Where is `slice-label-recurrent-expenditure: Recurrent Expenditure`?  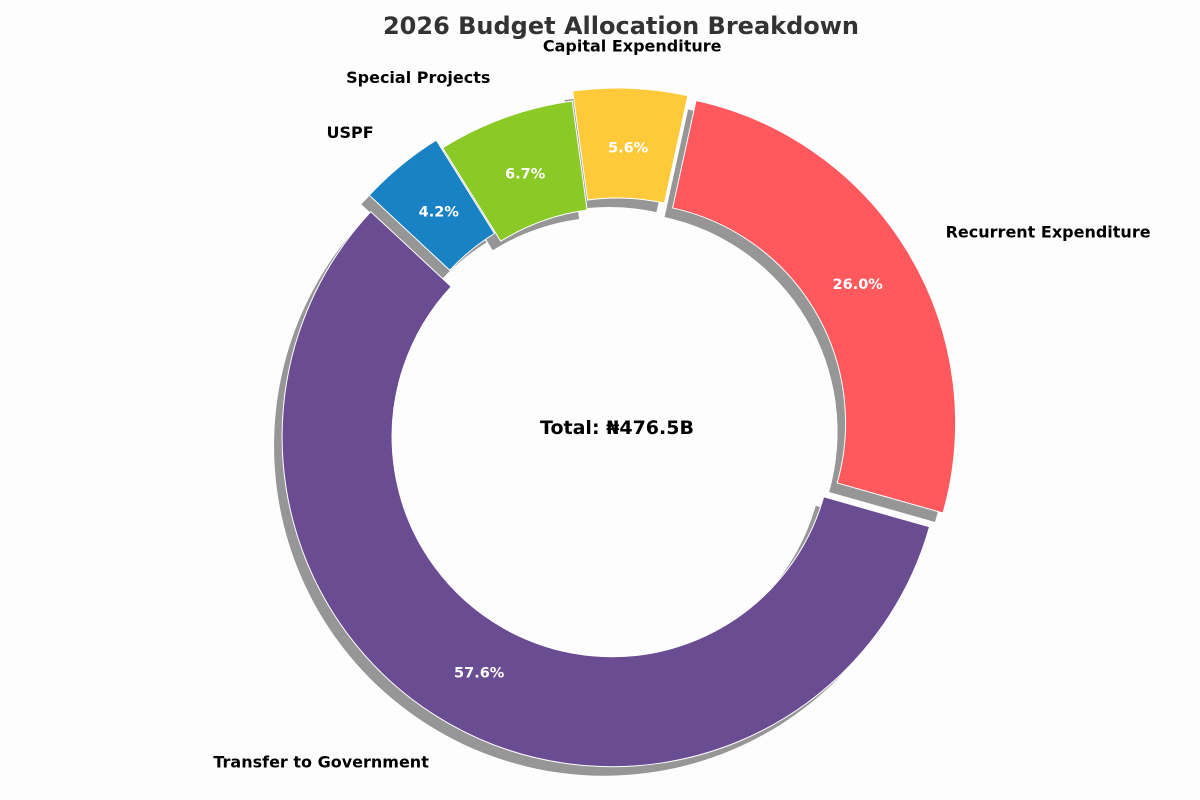 slice-label-recurrent-expenditure: Recurrent Expenditure is located at coordinates (1048, 231).